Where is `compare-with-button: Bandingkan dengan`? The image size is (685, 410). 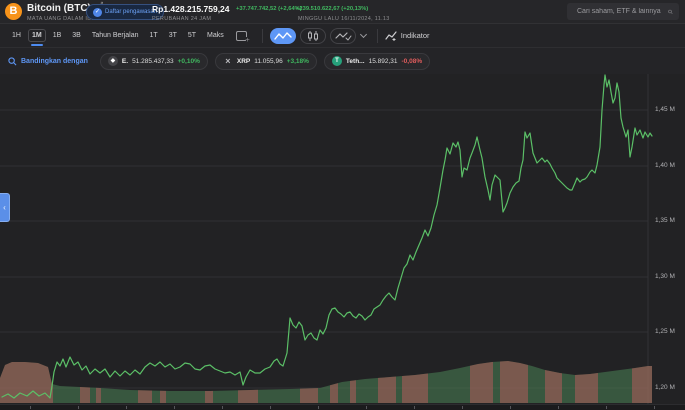
compare-with-button: Bandingkan dengan is located at coordinates (48, 61).